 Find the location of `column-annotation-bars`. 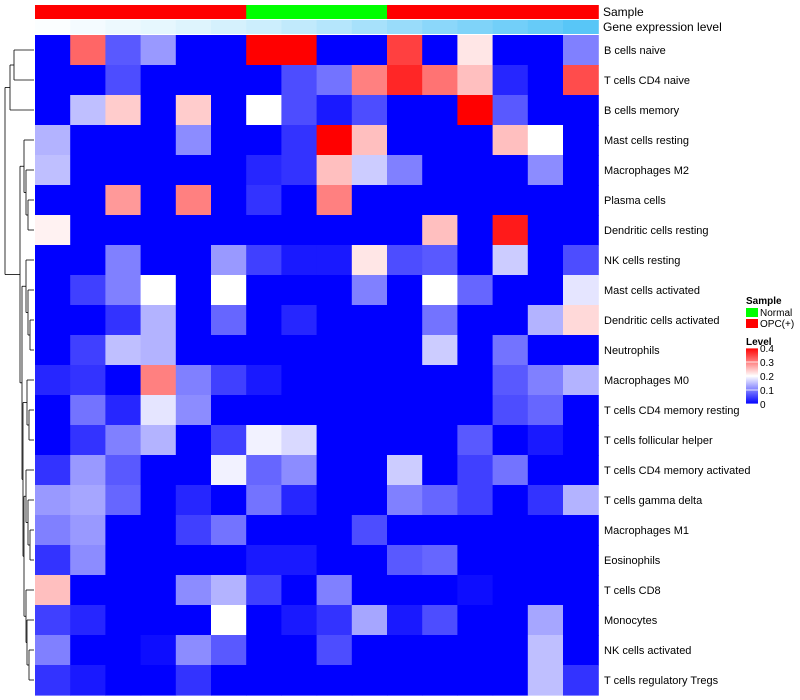

column-annotation-bars is located at coordinates (317, 19).